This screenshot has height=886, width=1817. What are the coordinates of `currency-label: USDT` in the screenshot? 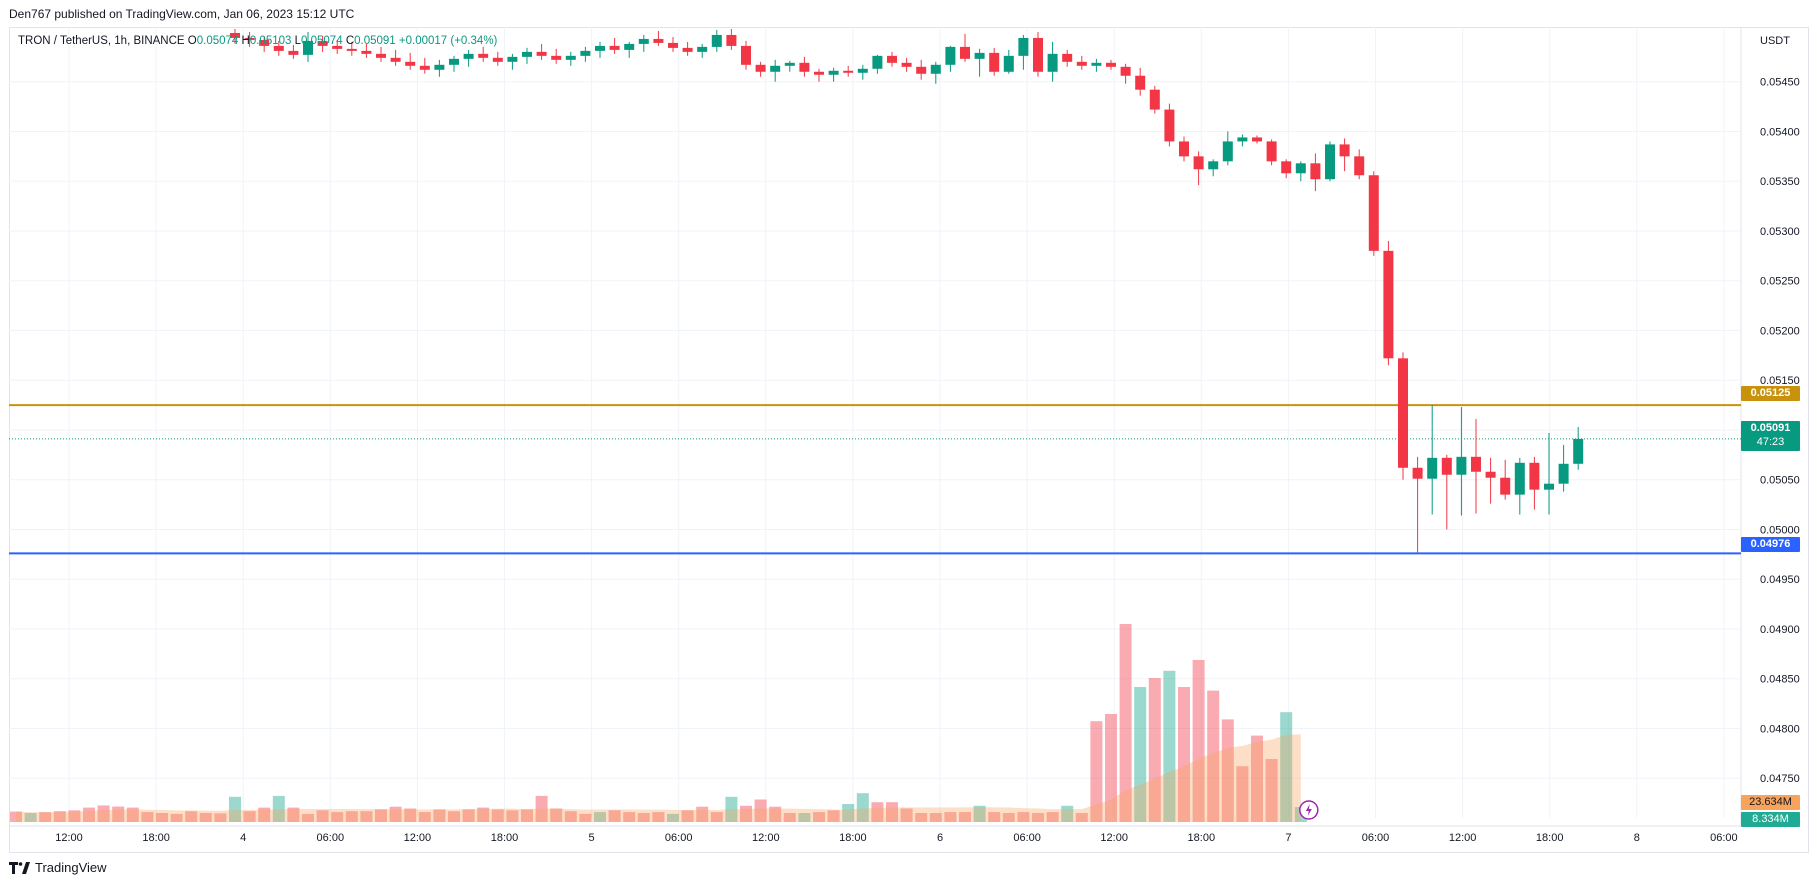 It's located at (1775, 41).